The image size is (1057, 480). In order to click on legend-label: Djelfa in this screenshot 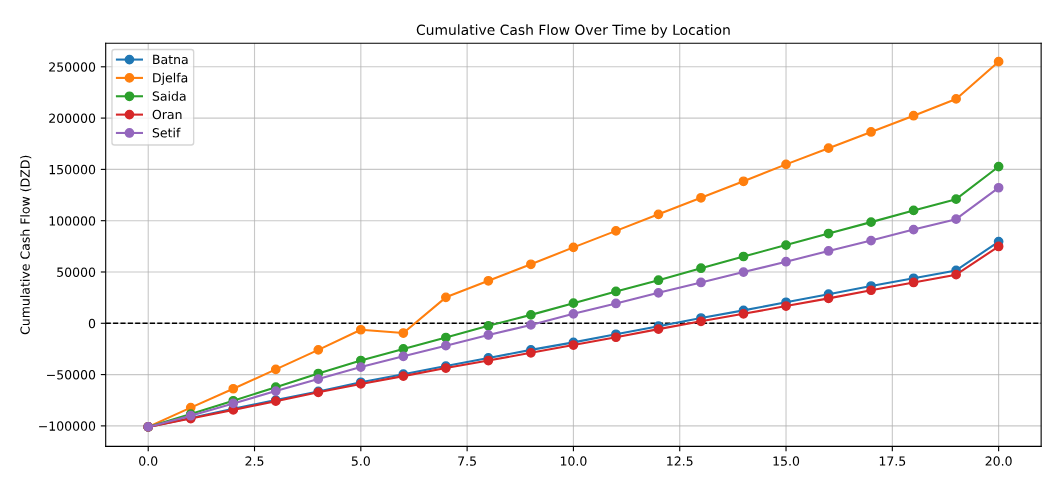, I will do `click(170, 78)`.